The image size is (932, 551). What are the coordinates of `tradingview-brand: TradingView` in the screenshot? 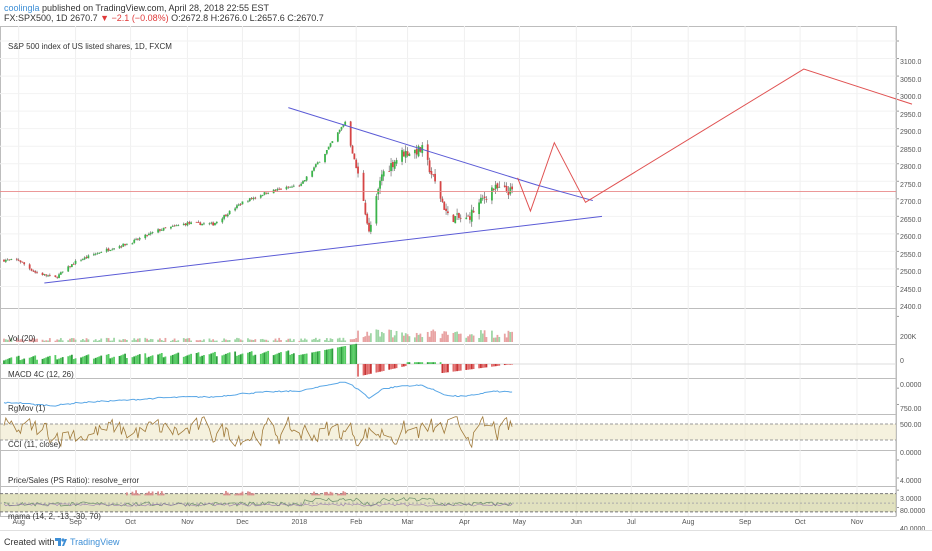 It's located at (95, 542).